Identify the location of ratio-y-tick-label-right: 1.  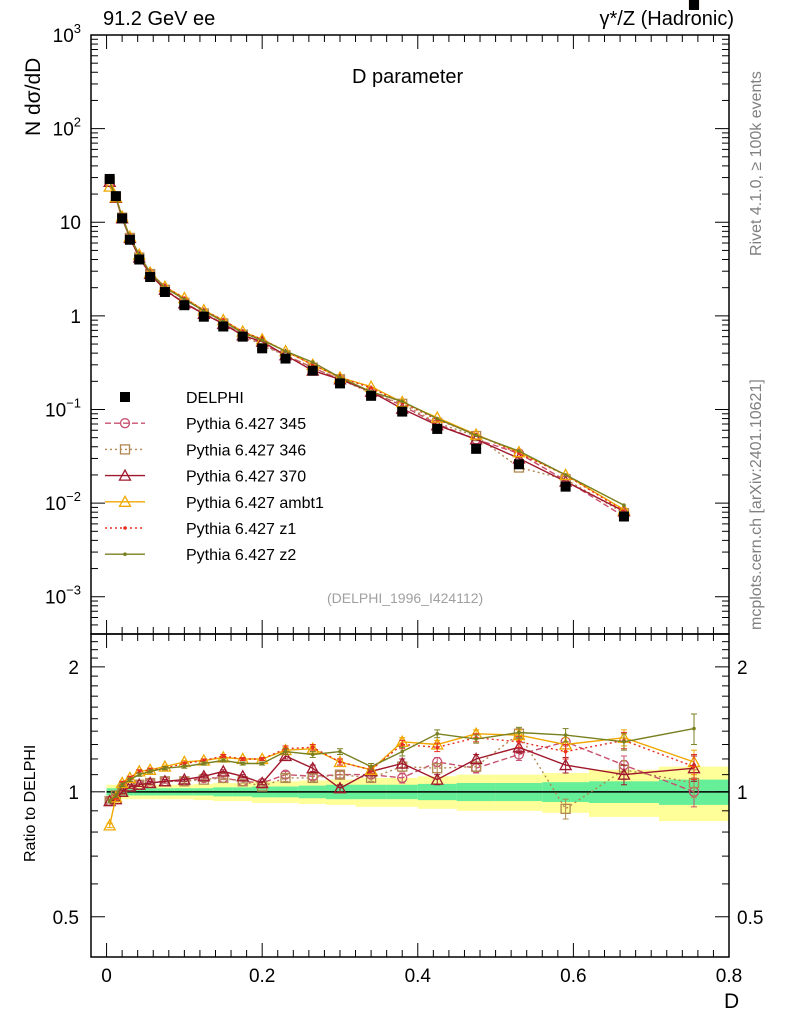
(742, 793).